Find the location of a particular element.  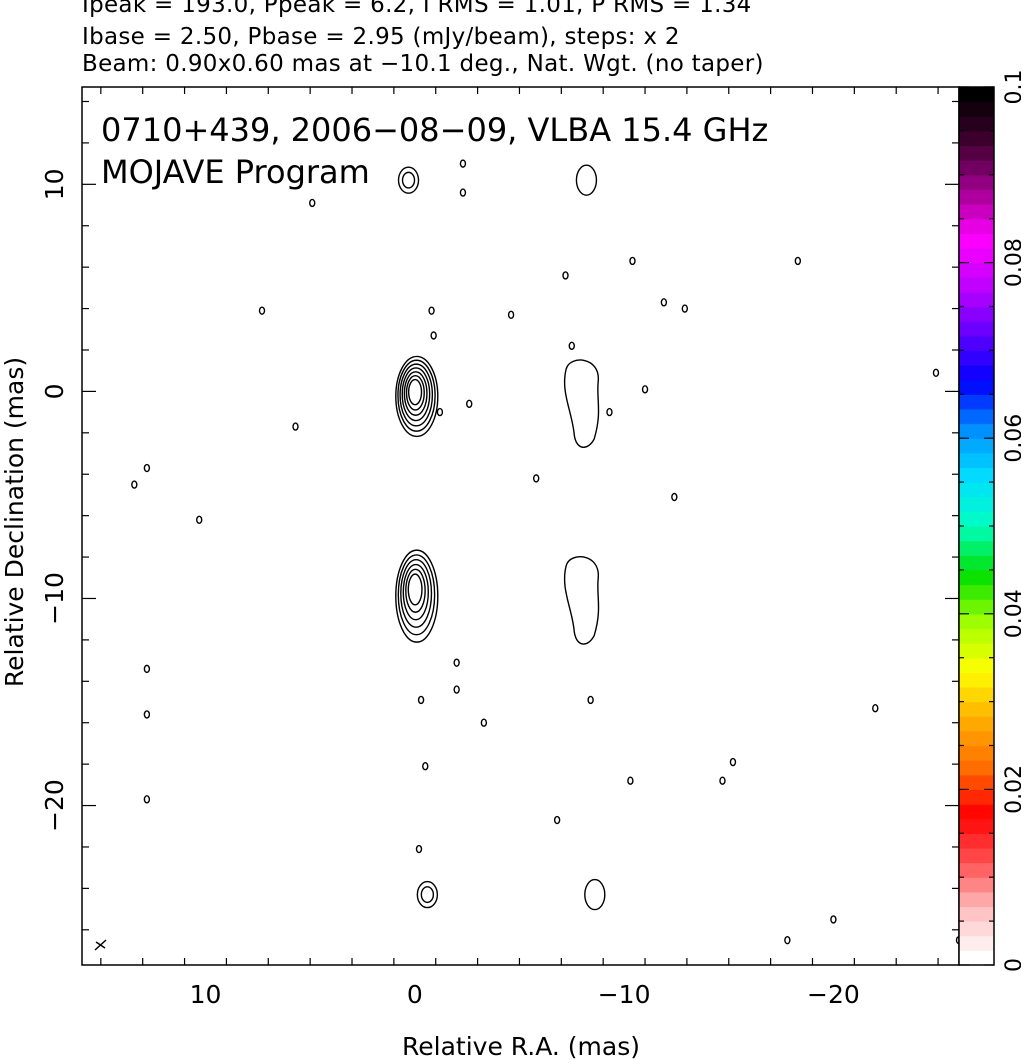

colorbar-tick-label: 0.08 is located at coordinates (1011, 262).